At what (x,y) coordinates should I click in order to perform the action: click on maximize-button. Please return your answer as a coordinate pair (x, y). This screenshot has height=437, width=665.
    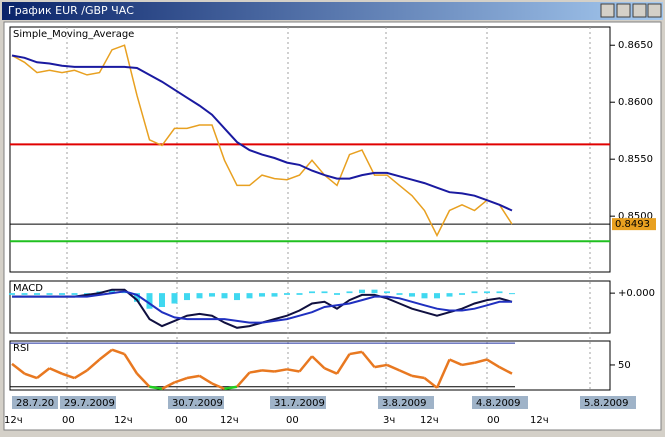
    Looking at the image, I should click on (623, 10).